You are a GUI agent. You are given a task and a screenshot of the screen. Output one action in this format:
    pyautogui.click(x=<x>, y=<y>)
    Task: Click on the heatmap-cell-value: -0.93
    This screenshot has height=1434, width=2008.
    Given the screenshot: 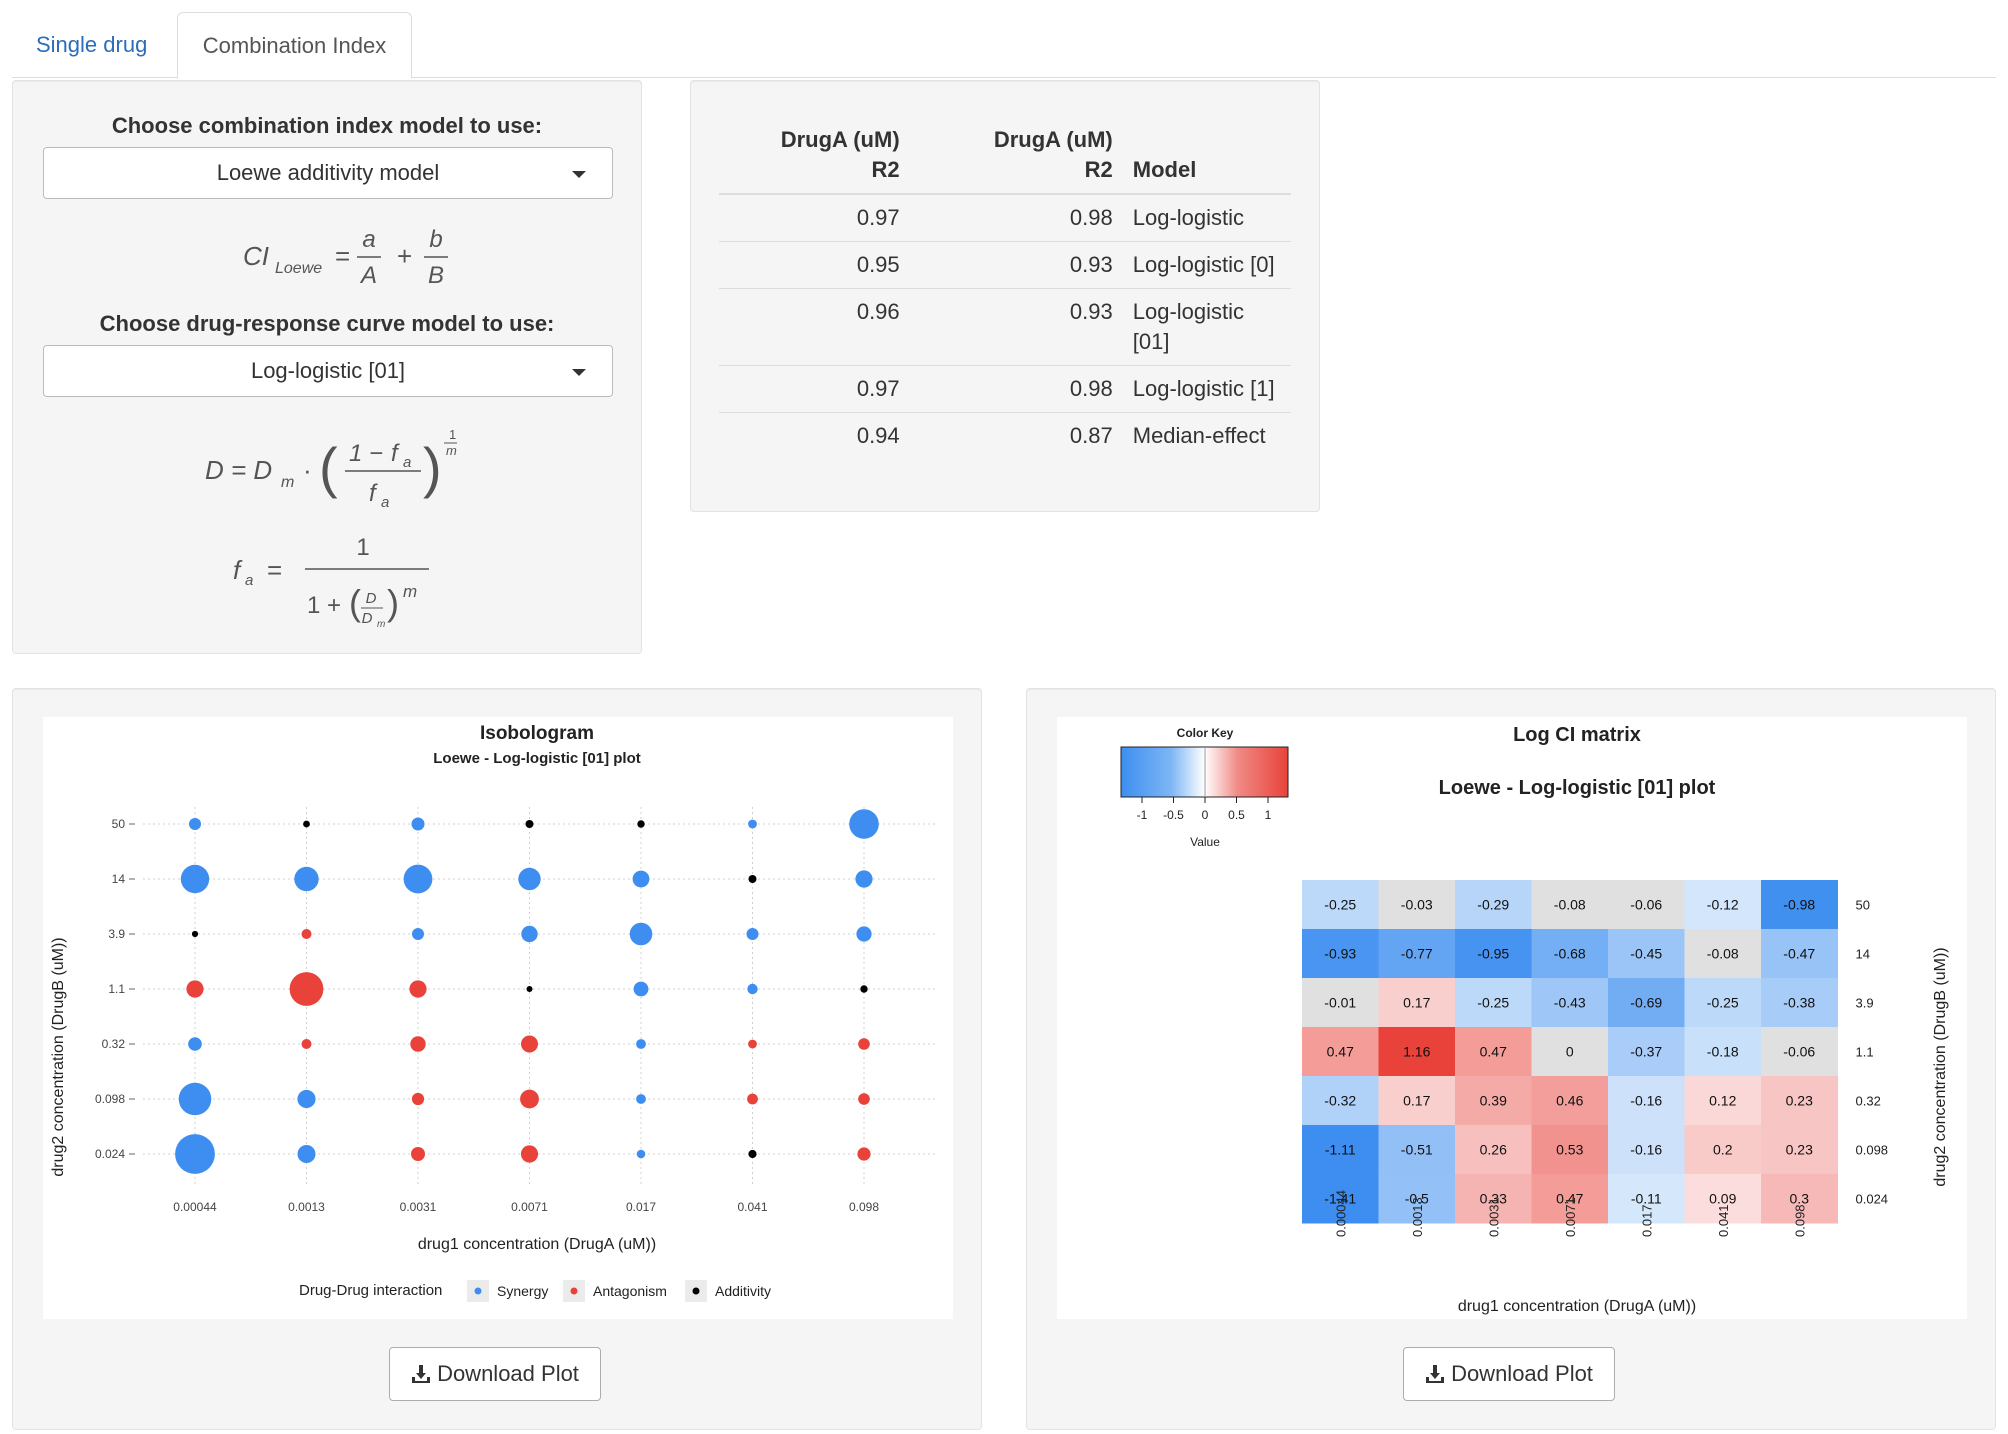 What is the action you would take?
    pyautogui.click(x=1340, y=954)
    